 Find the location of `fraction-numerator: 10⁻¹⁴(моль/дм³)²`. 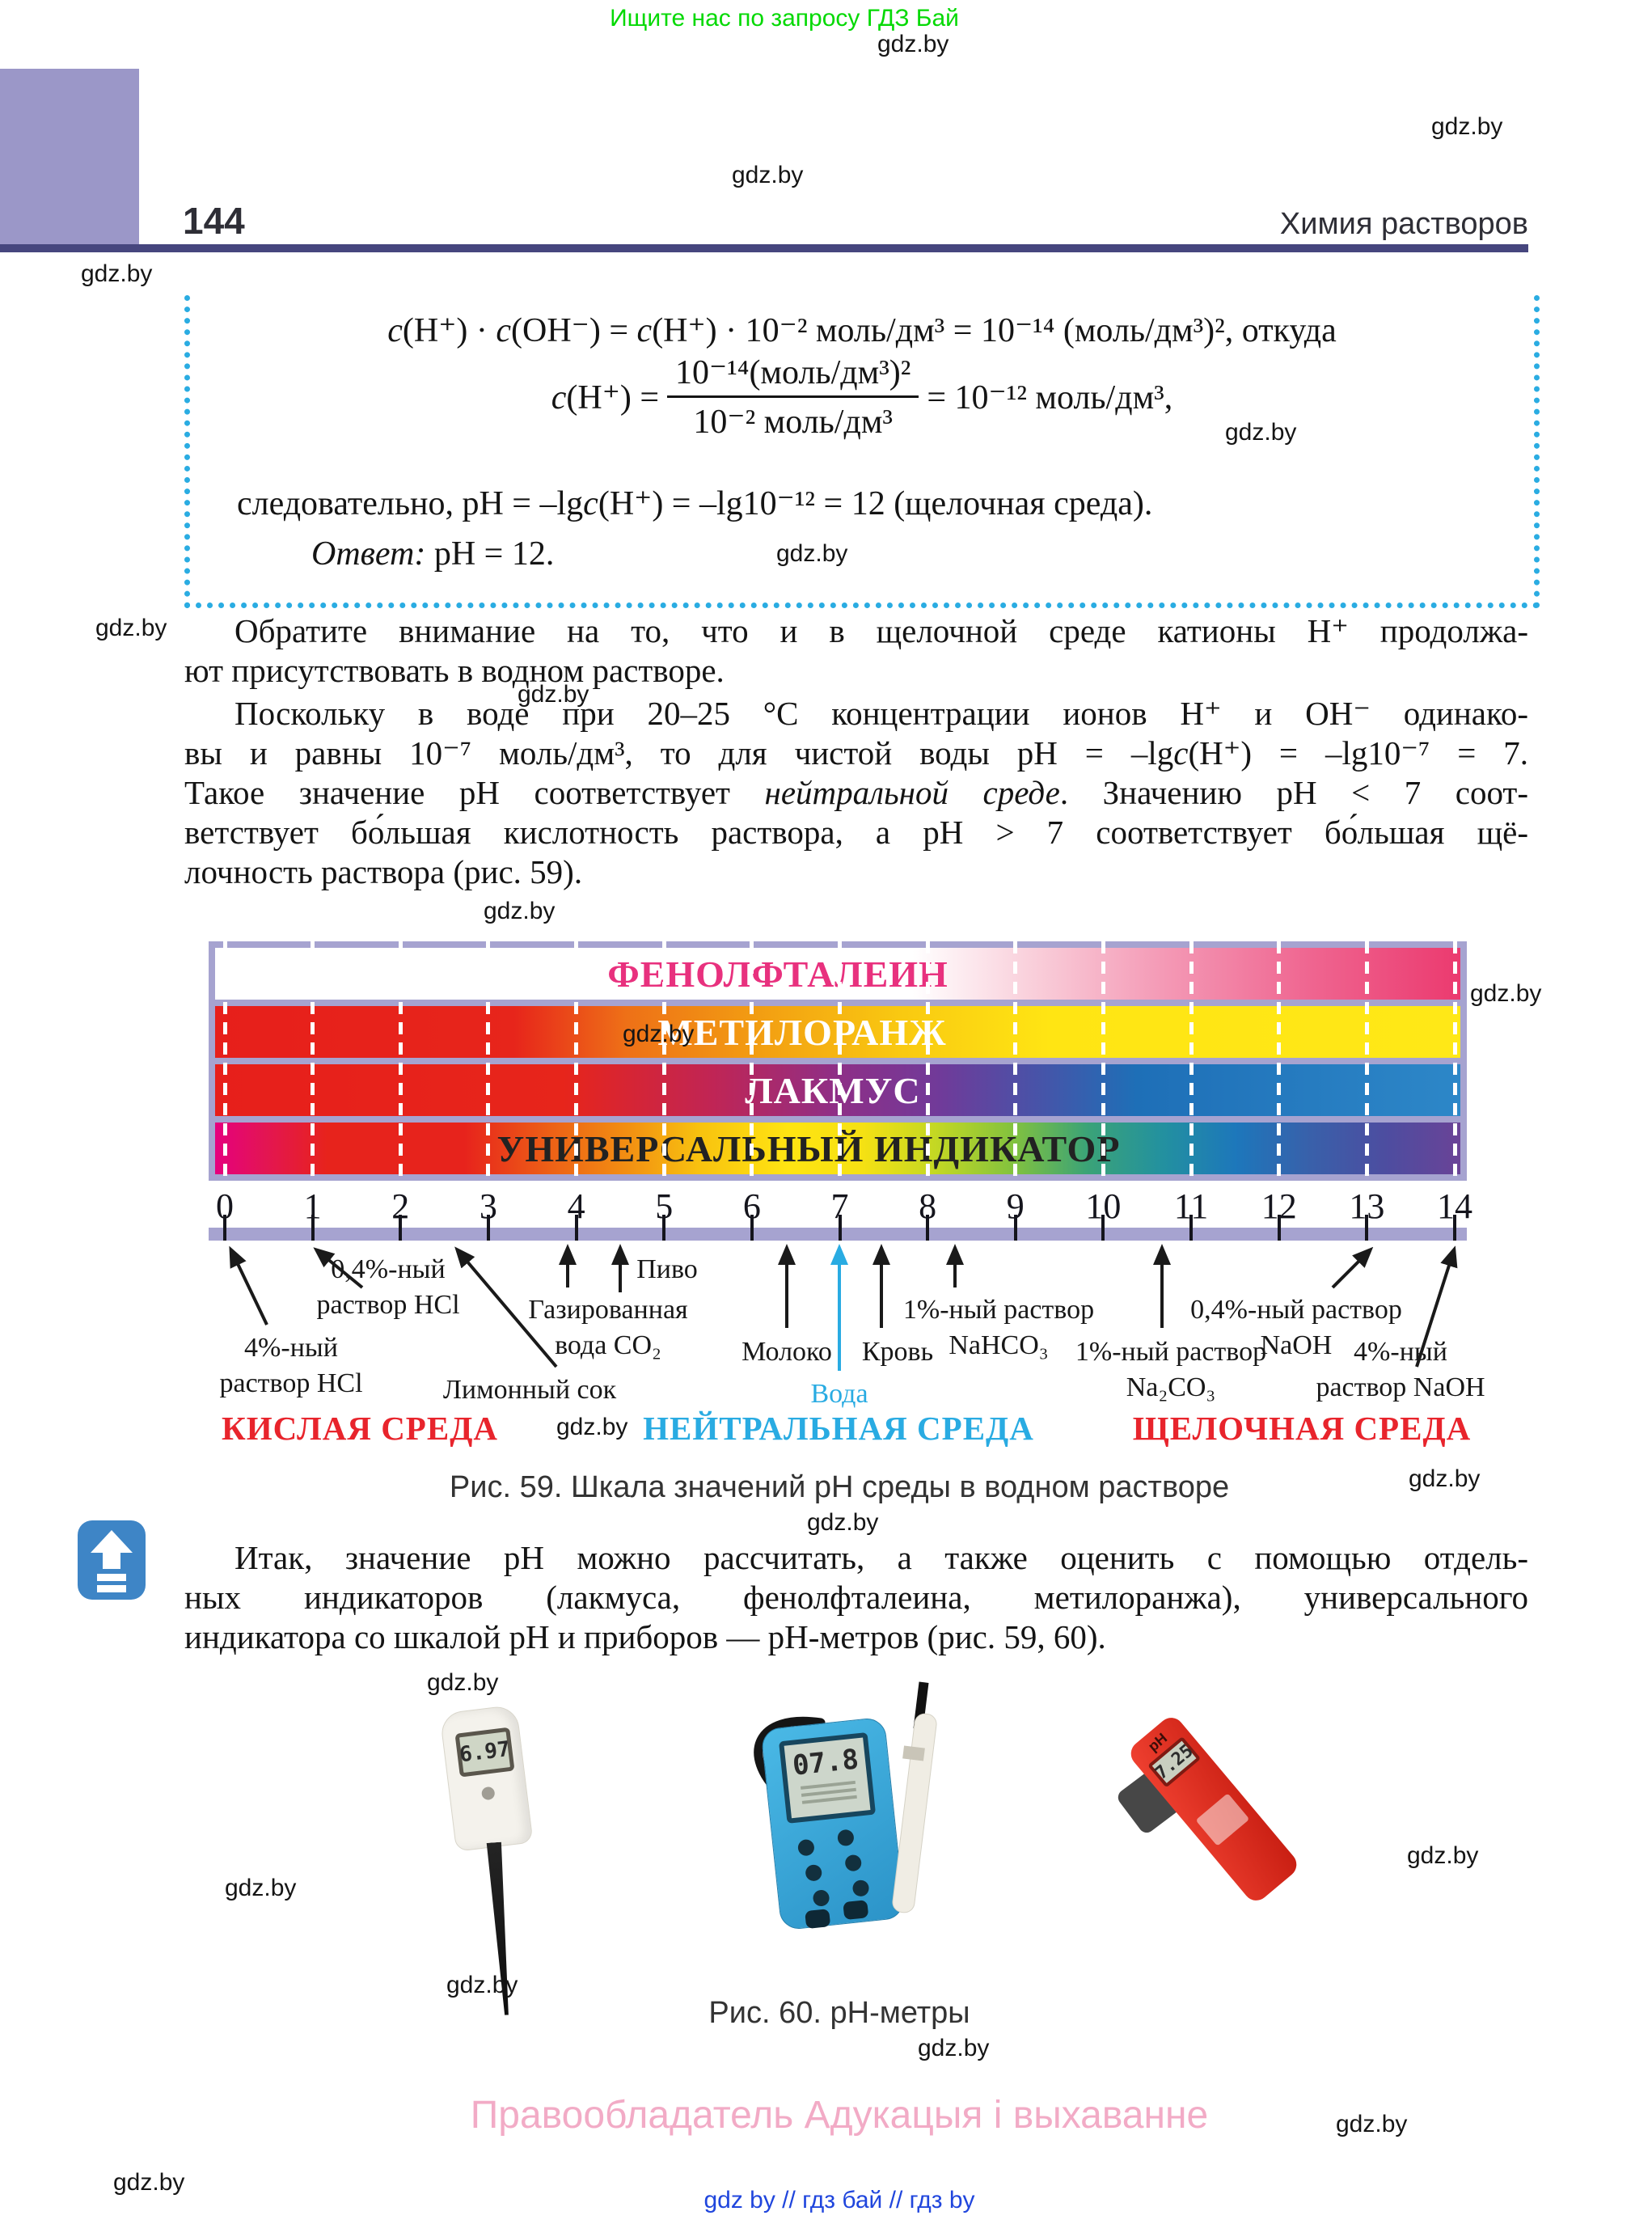

fraction-numerator: 10⁻¹⁴(моль/дм³)² is located at coordinates (793, 375).